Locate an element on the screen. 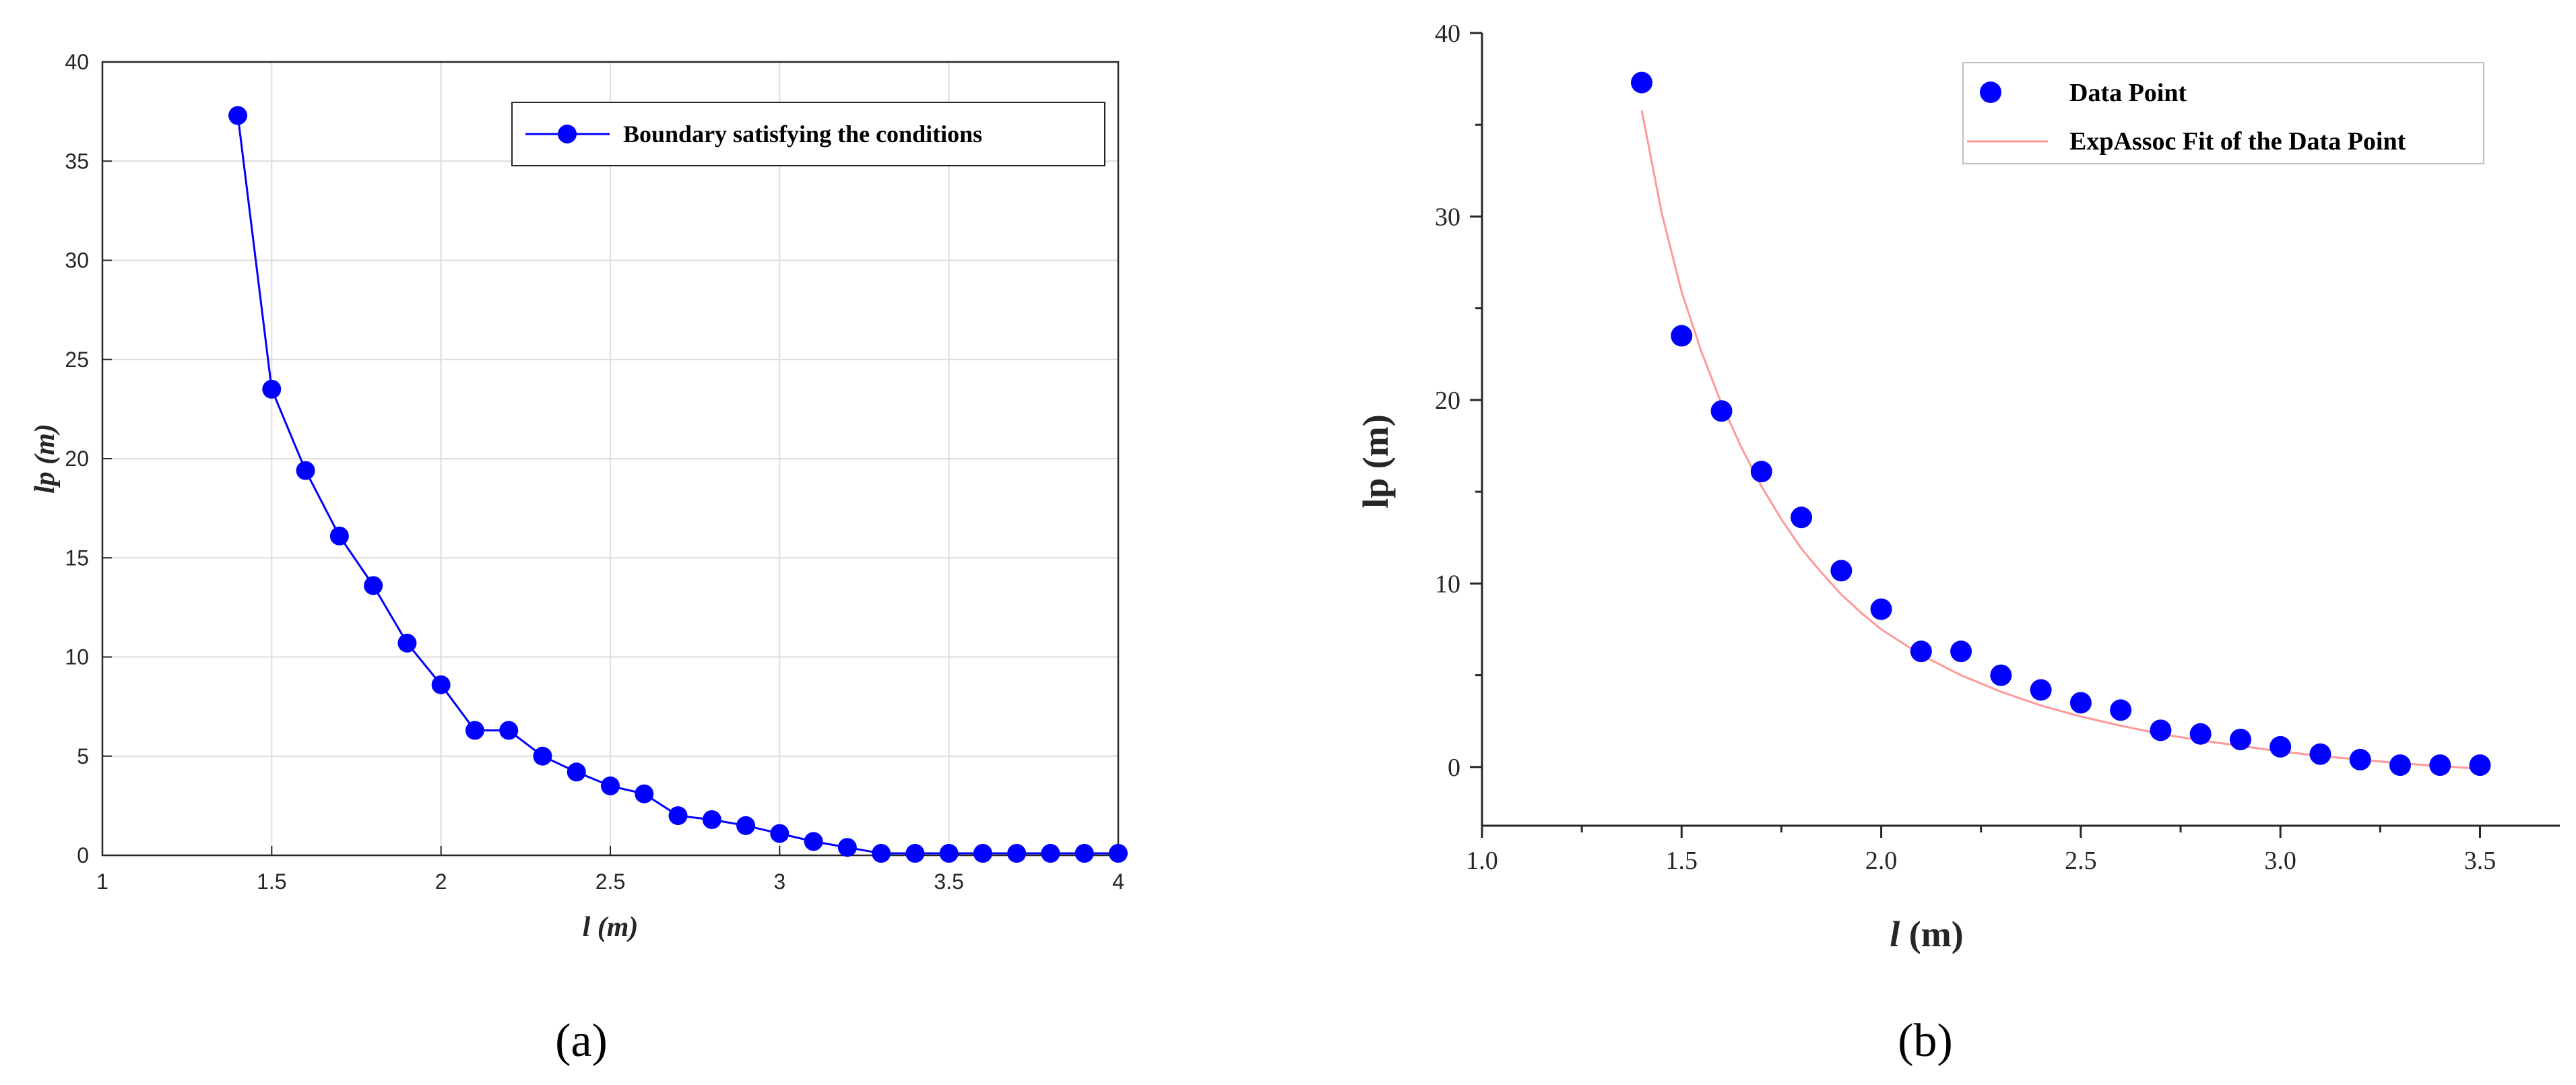  chart-a-y-tick-label: 35 is located at coordinates (77, 161).